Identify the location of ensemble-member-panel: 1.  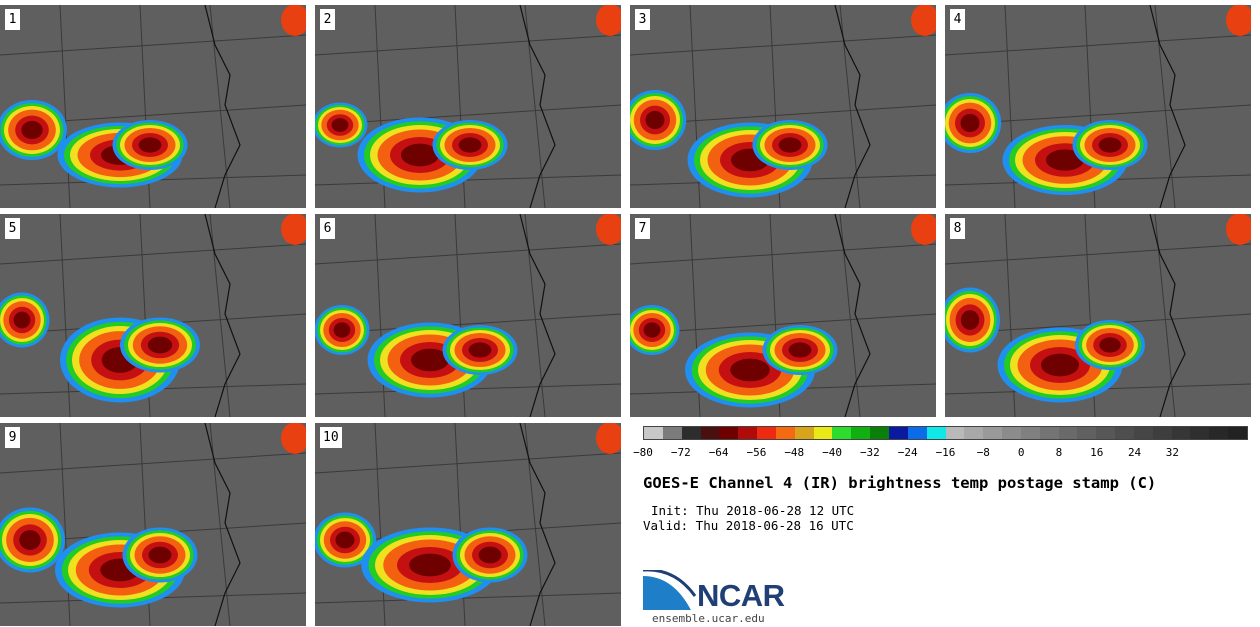
(153, 106).